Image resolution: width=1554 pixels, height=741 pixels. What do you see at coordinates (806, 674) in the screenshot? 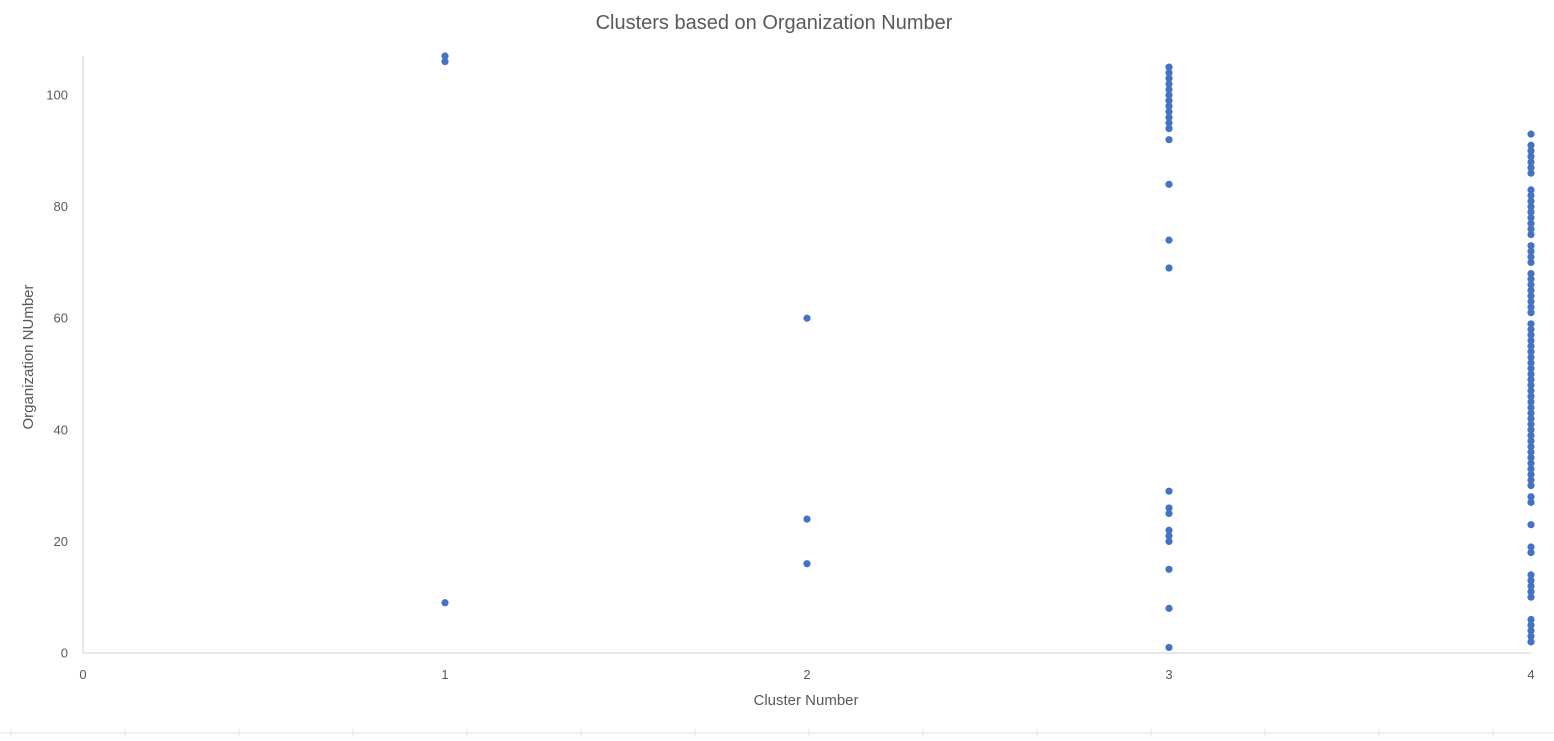
I see `x-tick-label: 2` at bounding box center [806, 674].